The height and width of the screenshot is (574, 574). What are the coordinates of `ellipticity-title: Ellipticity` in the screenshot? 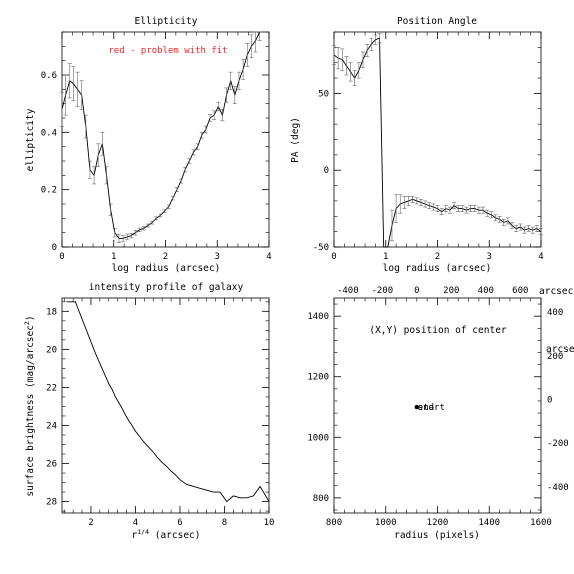 It's located at (166, 21).